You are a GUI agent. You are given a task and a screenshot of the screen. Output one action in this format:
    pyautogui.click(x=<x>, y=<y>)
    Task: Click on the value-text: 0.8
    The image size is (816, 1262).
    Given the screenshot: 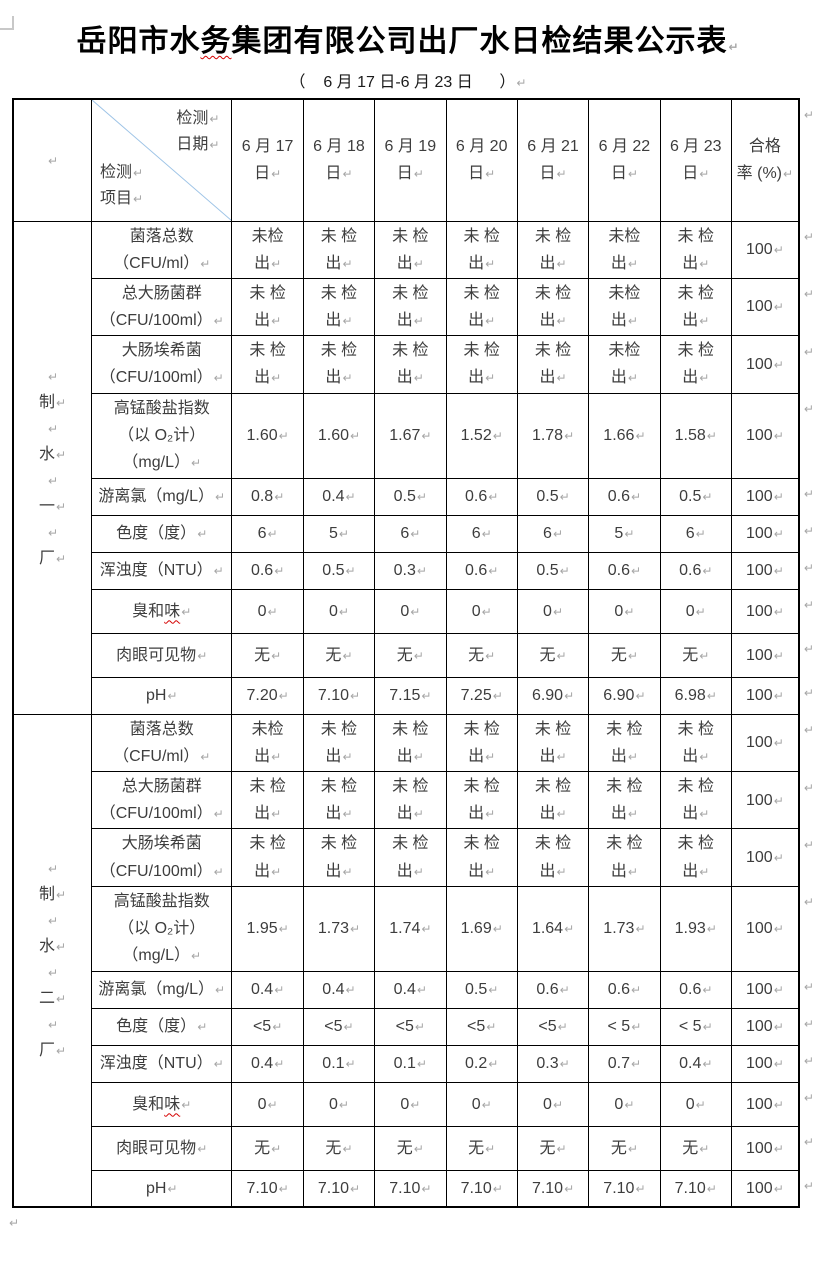 What is the action you would take?
    pyautogui.click(x=262, y=497)
    